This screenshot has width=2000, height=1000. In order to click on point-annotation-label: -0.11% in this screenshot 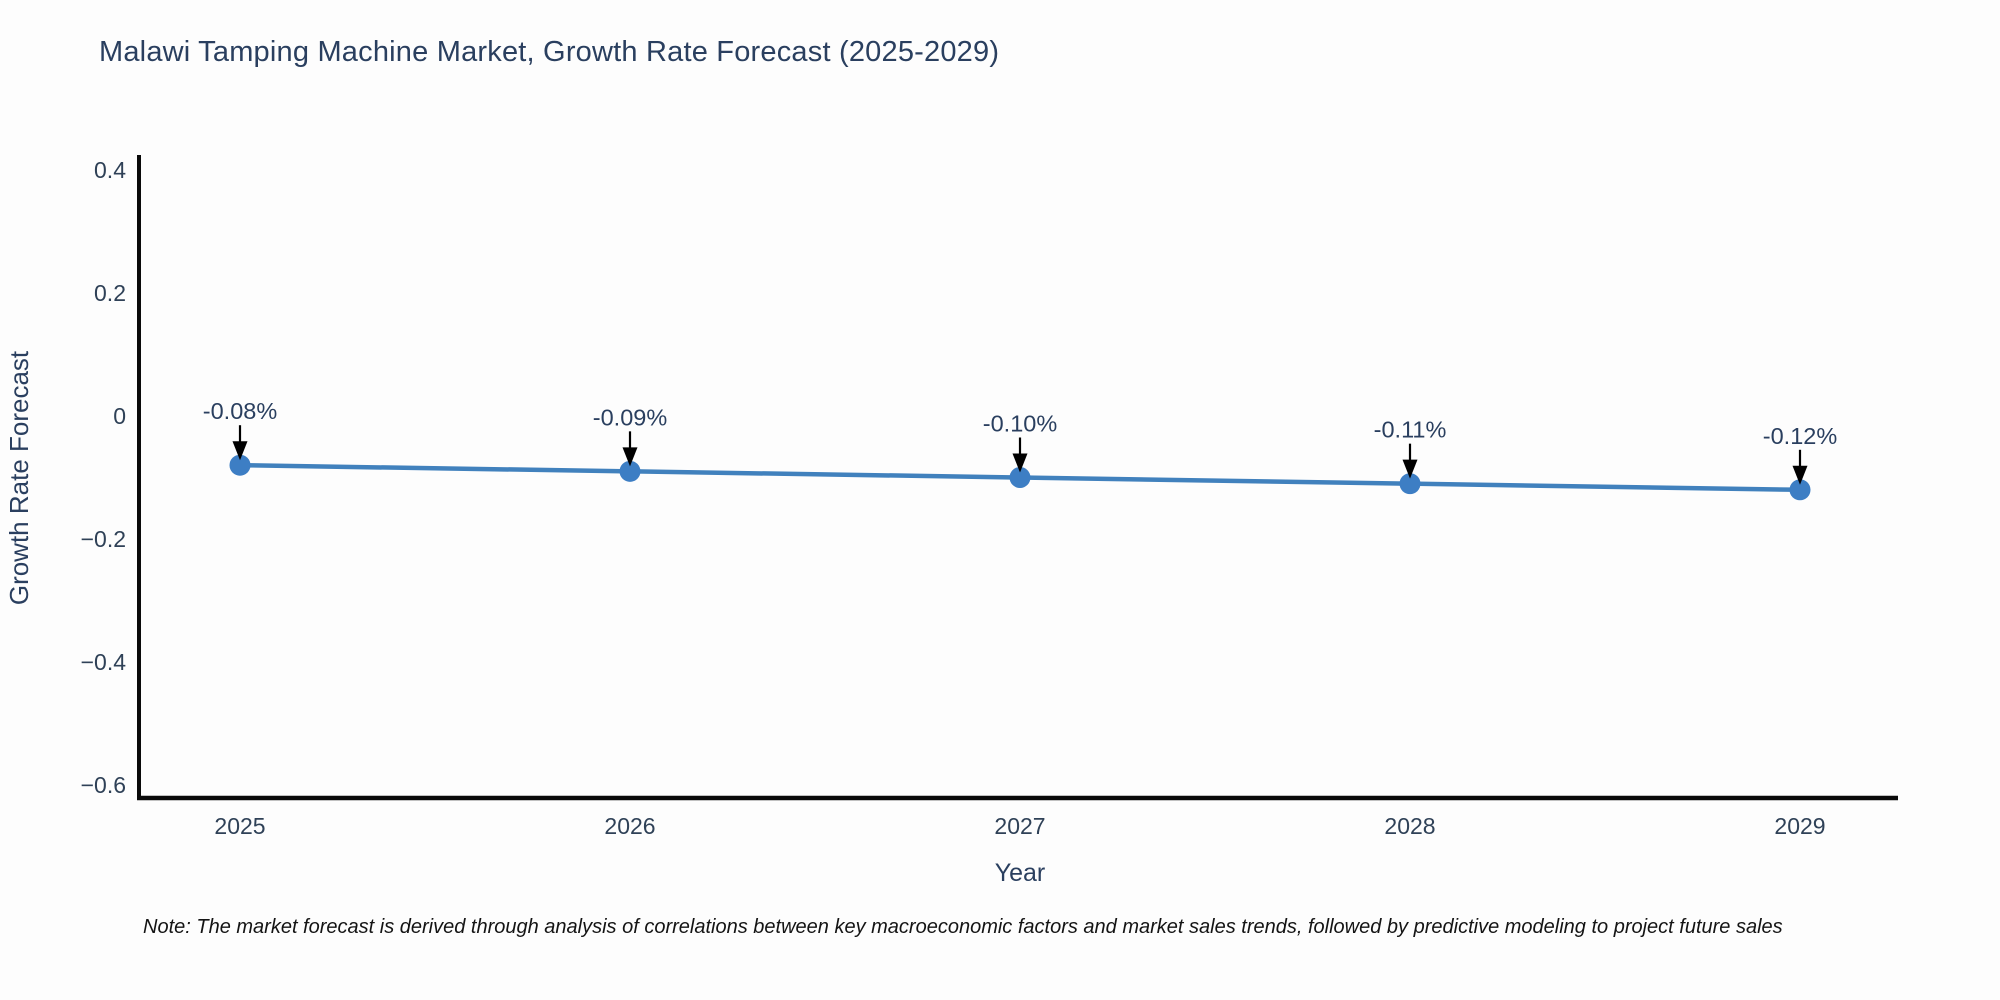, I will do `click(1410, 430)`.